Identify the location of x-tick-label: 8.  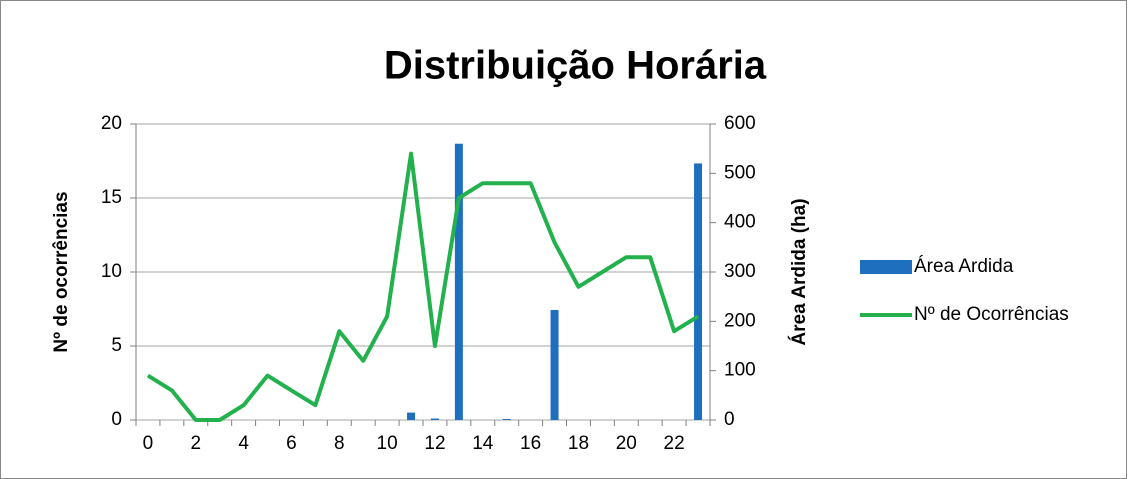
(339, 443).